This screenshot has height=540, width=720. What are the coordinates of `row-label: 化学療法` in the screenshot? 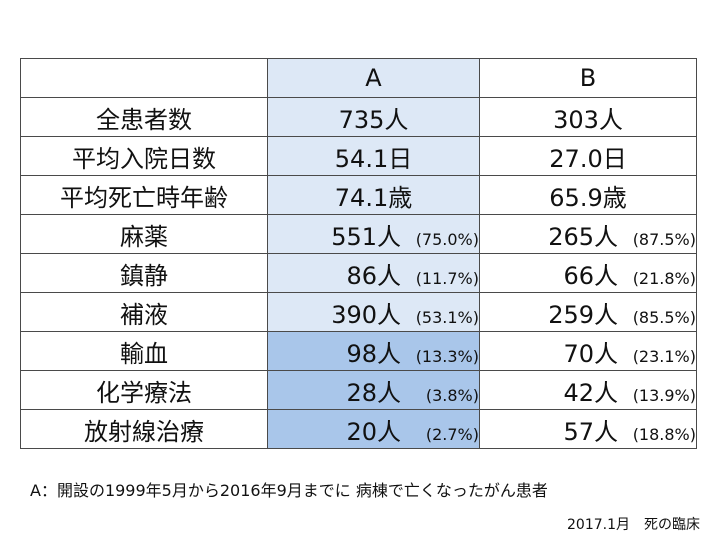 It's located at (144, 390).